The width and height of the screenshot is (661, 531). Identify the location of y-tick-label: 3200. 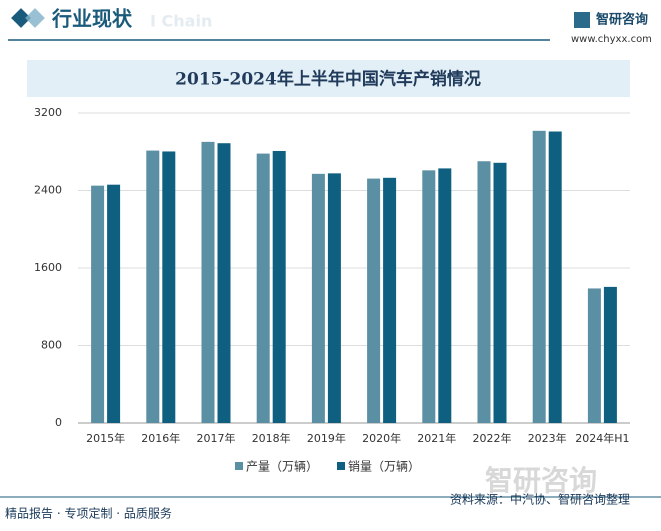
(48, 112).